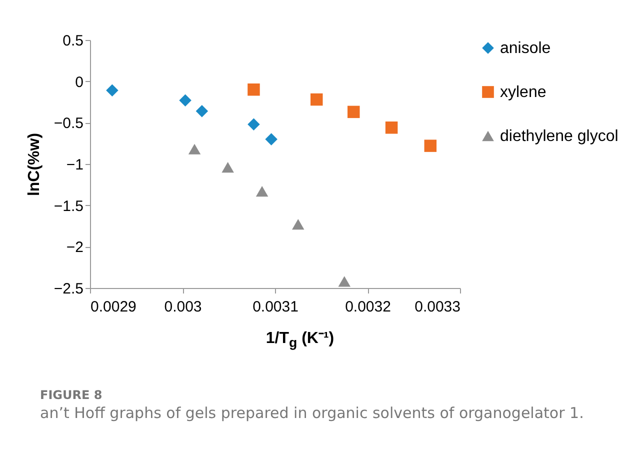 Image resolution: width=641 pixels, height=474 pixels. Describe the element at coordinates (183, 307) in the screenshot. I see `x-tick-label: 0.003` at that location.